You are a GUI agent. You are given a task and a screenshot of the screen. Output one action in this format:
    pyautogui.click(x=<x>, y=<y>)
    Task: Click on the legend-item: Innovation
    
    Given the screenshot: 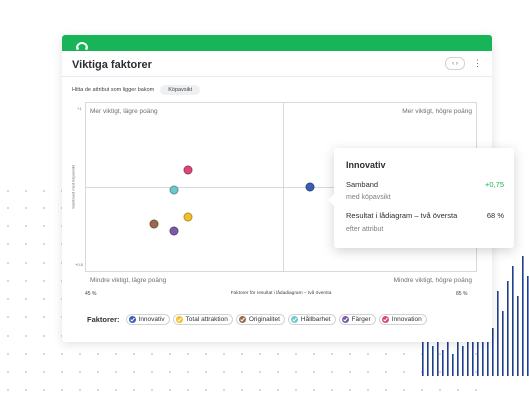 What is the action you would take?
    pyautogui.click(x=402, y=319)
    